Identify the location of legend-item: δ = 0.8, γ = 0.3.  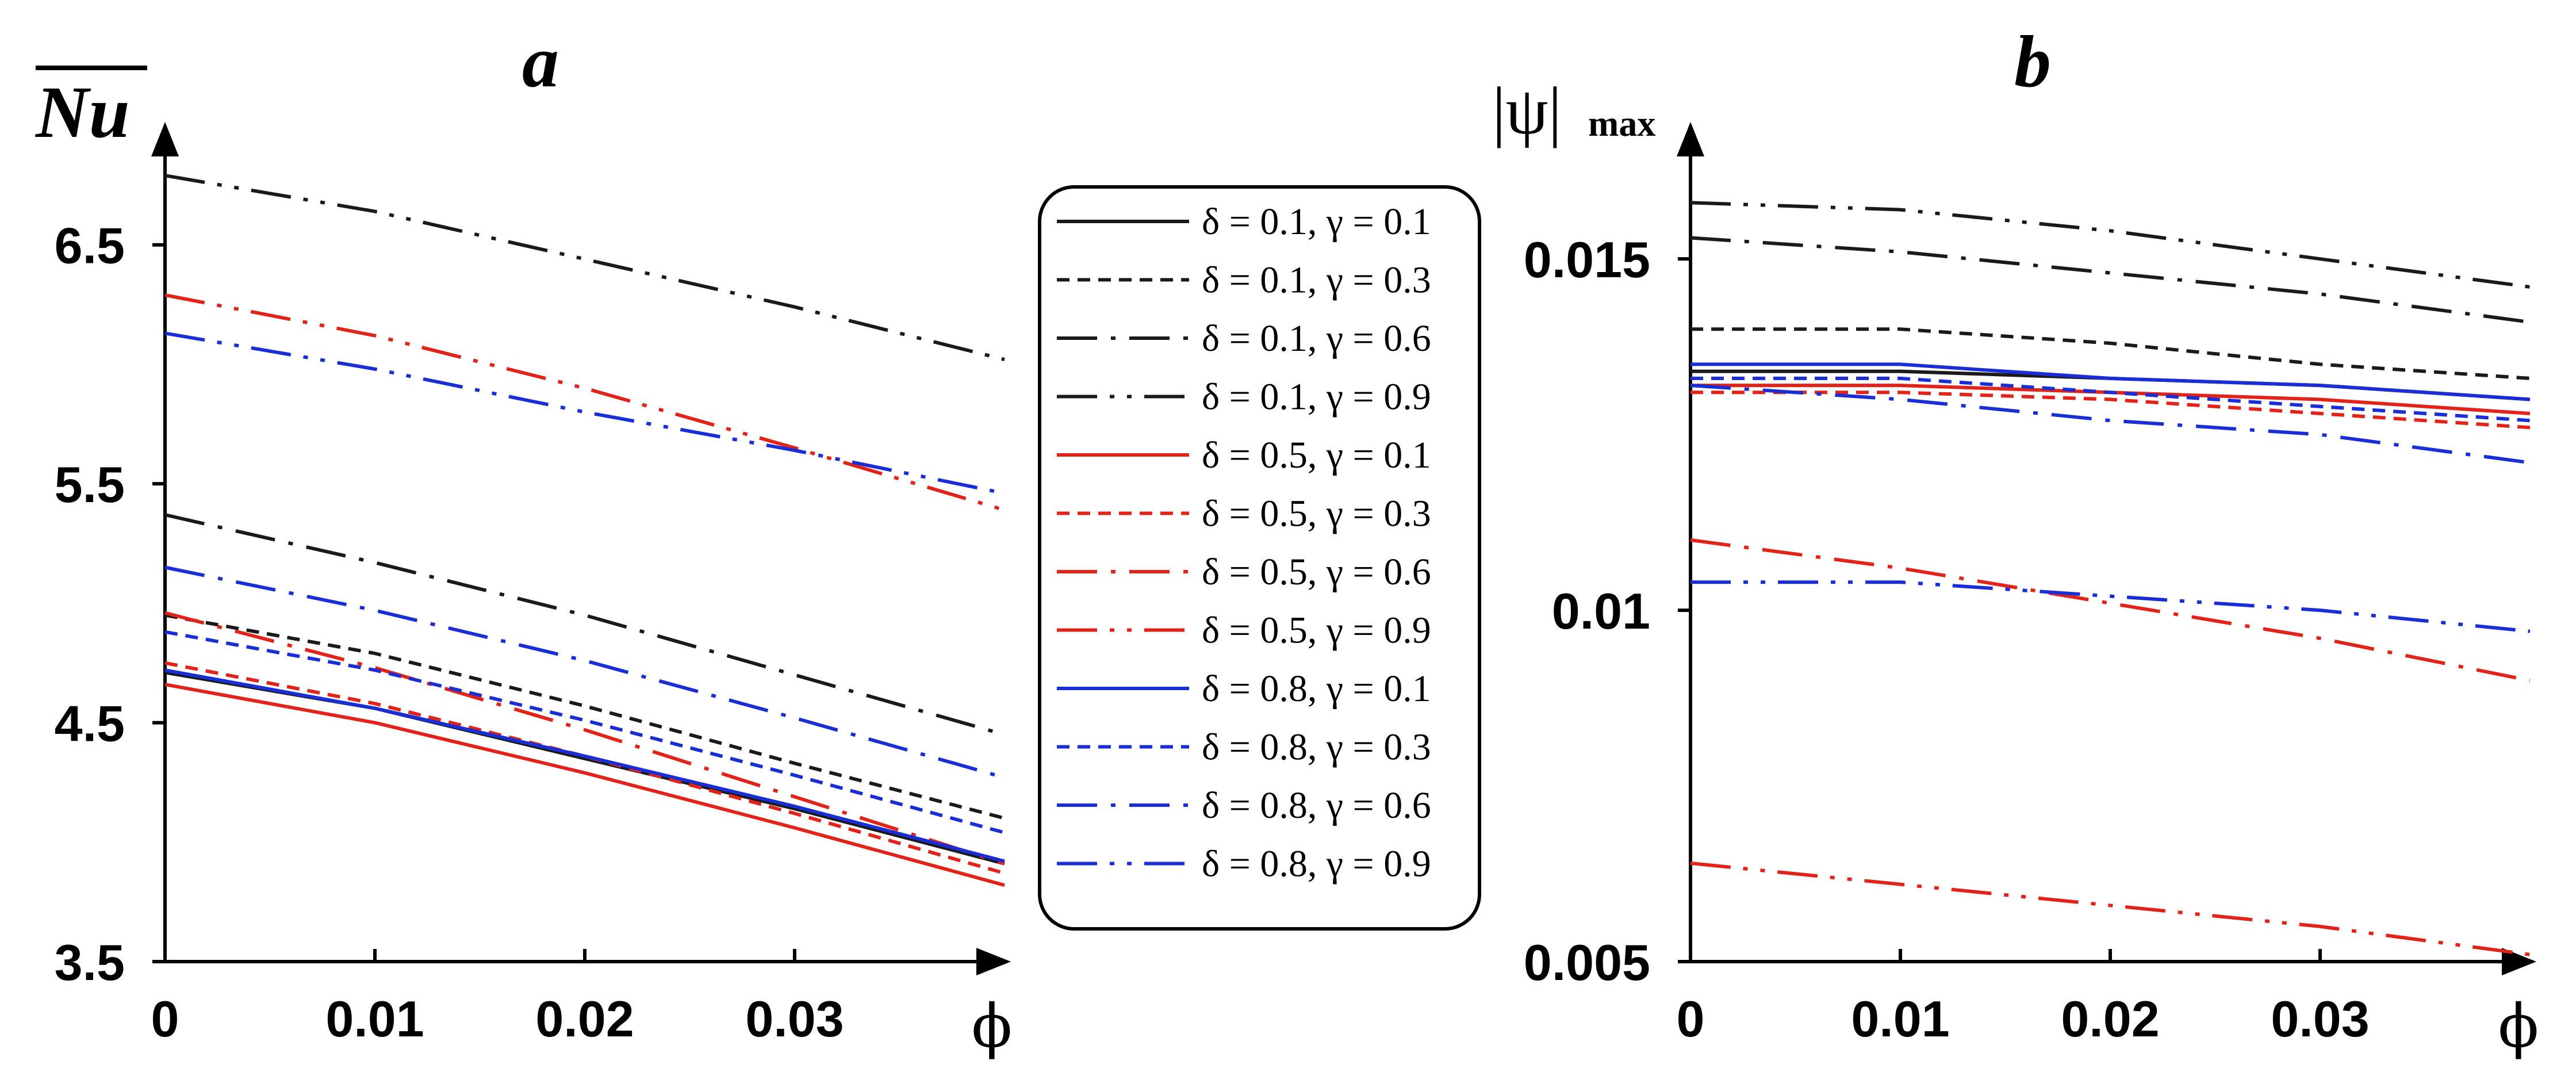
(1244, 747).